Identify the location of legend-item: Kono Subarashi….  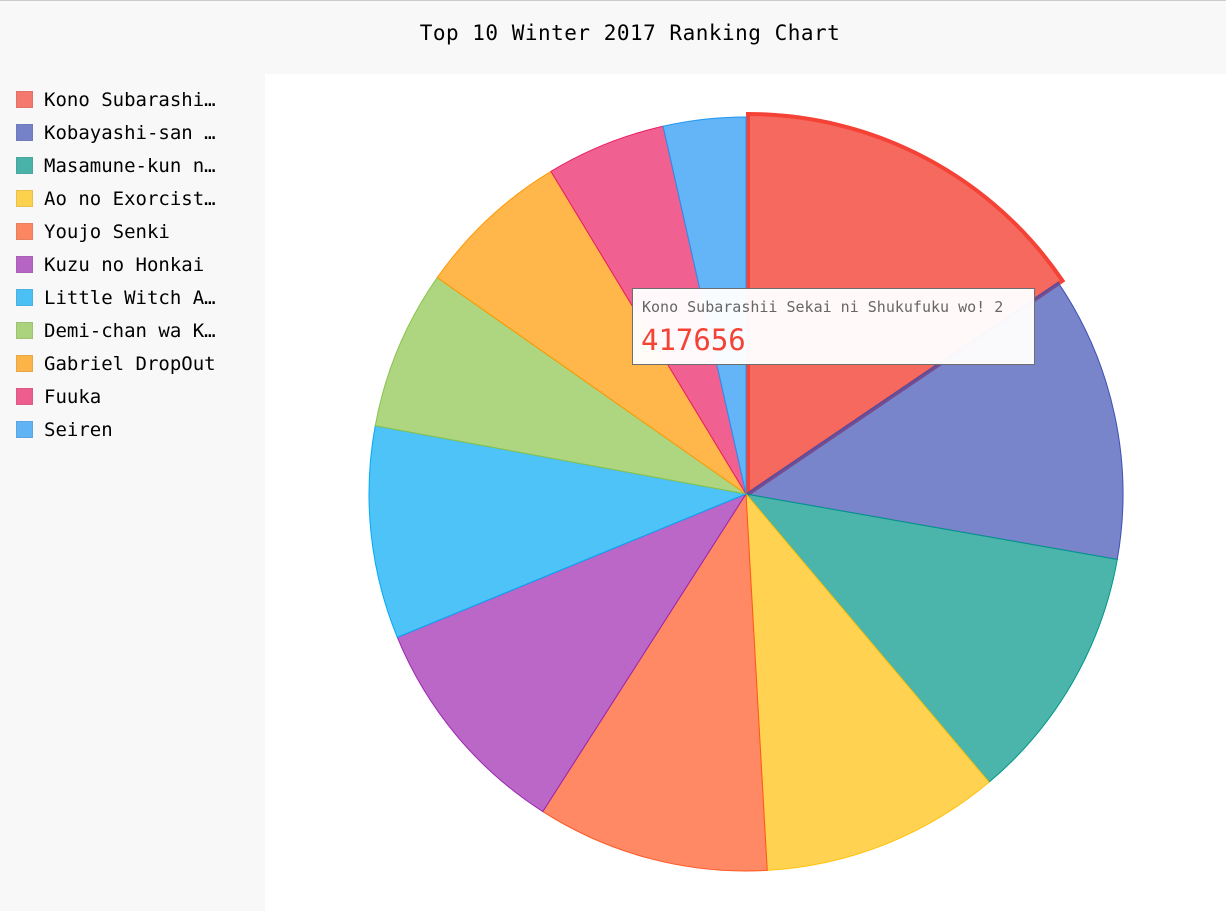
(136, 106).